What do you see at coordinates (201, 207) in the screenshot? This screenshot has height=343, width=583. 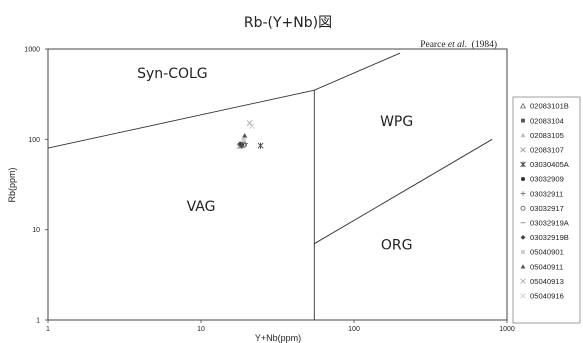 I see `region-label: VAG` at bounding box center [201, 207].